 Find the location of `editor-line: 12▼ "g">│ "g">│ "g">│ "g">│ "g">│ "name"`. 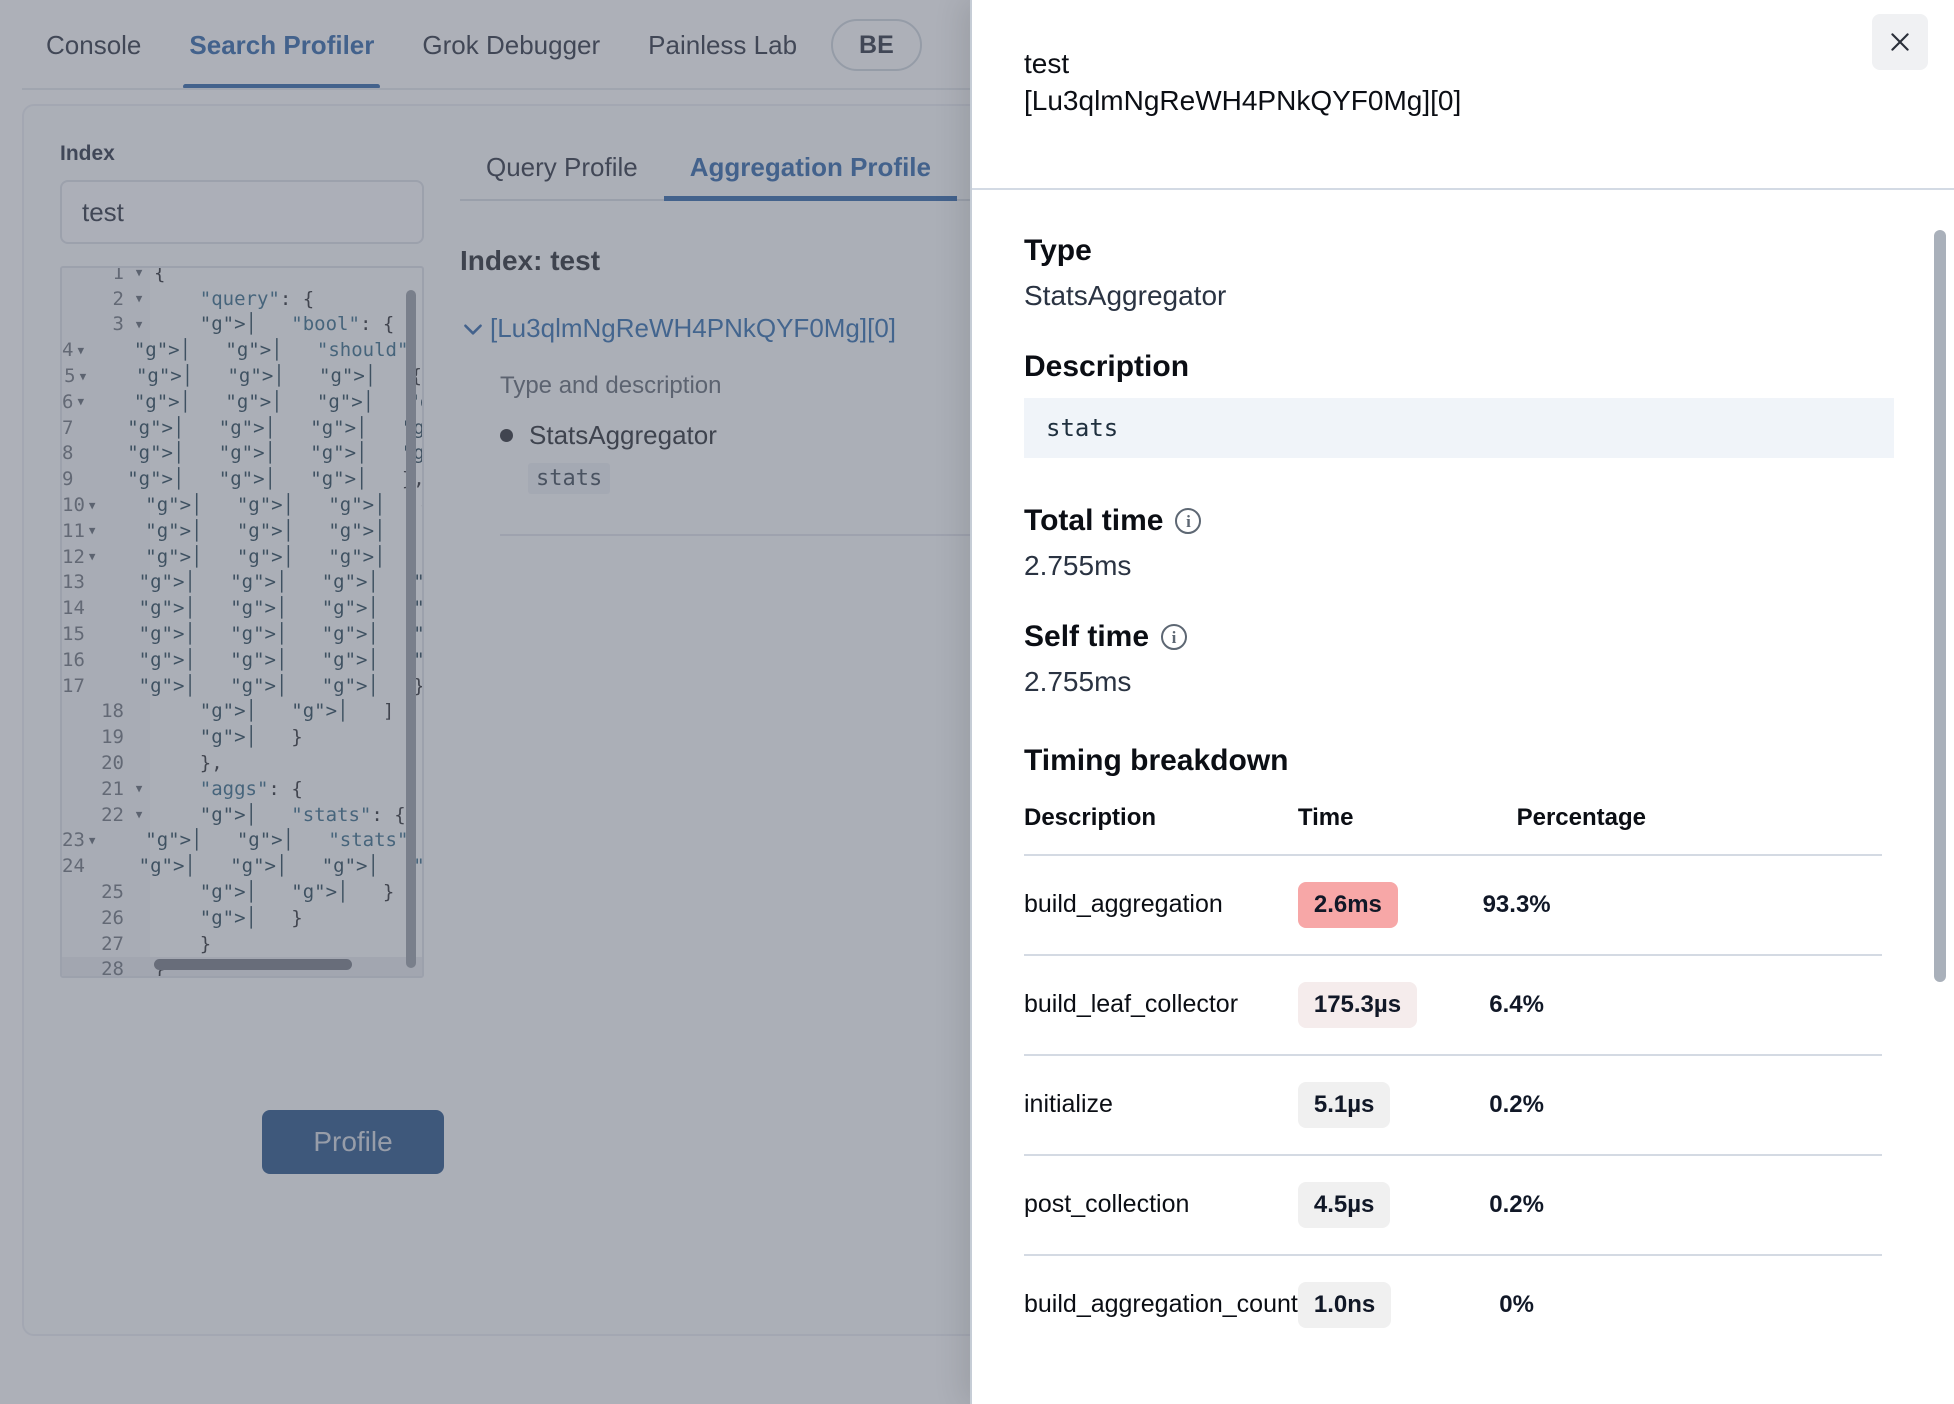

editor-line: 12▼ "g">│ "g">│ "g">│ "g">│ "g">│ "name" is located at coordinates (242, 557).